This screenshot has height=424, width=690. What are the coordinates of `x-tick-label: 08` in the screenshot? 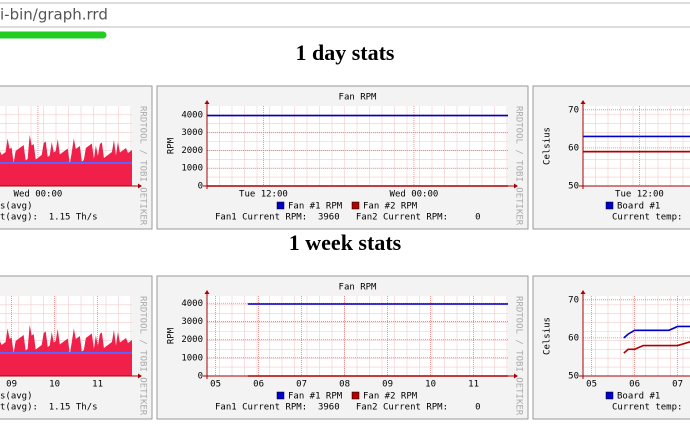 It's located at (344, 385).